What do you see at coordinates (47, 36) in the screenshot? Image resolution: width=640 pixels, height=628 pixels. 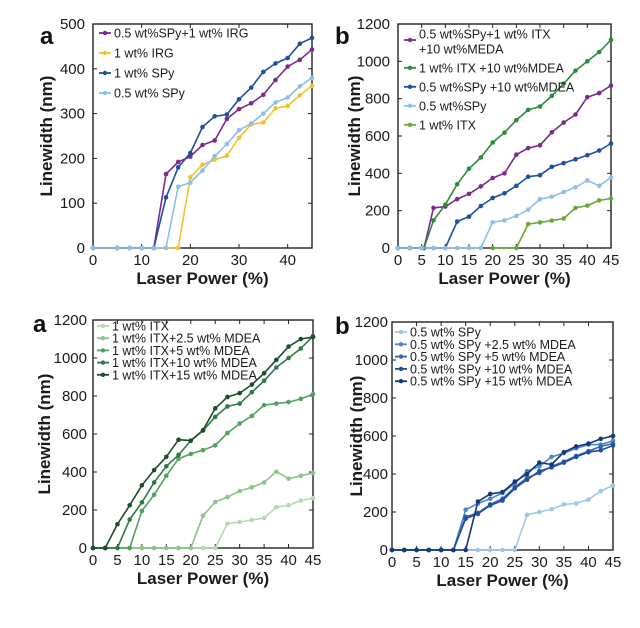 I see `panel-label: a` at bounding box center [47, 36].